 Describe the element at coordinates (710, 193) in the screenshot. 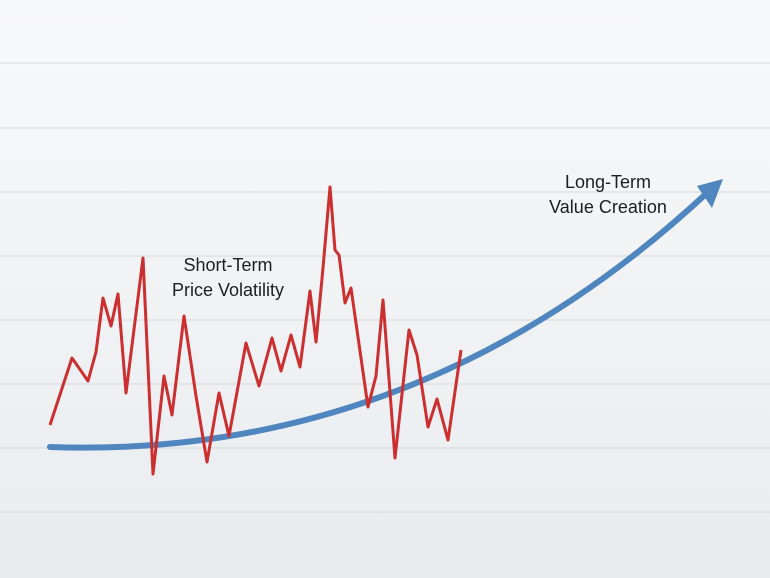

I see `arrowhead` at that location.